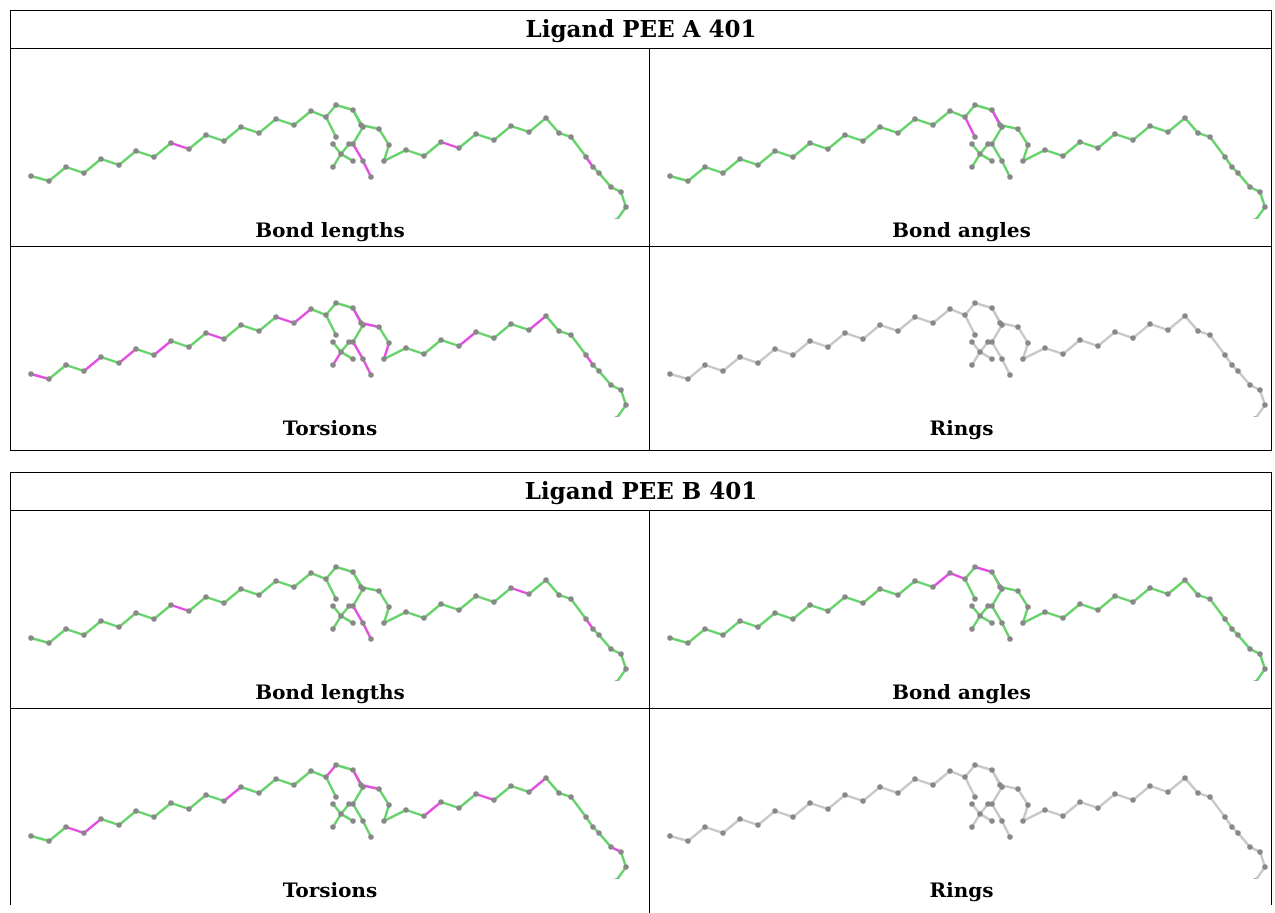 The width and height of the screenshot is (1275, 913). What do you see at coordinates (641, 492) in the screenshot?
I see `table-title: Ligand PEE B 401` at bounding box center [641, 492].